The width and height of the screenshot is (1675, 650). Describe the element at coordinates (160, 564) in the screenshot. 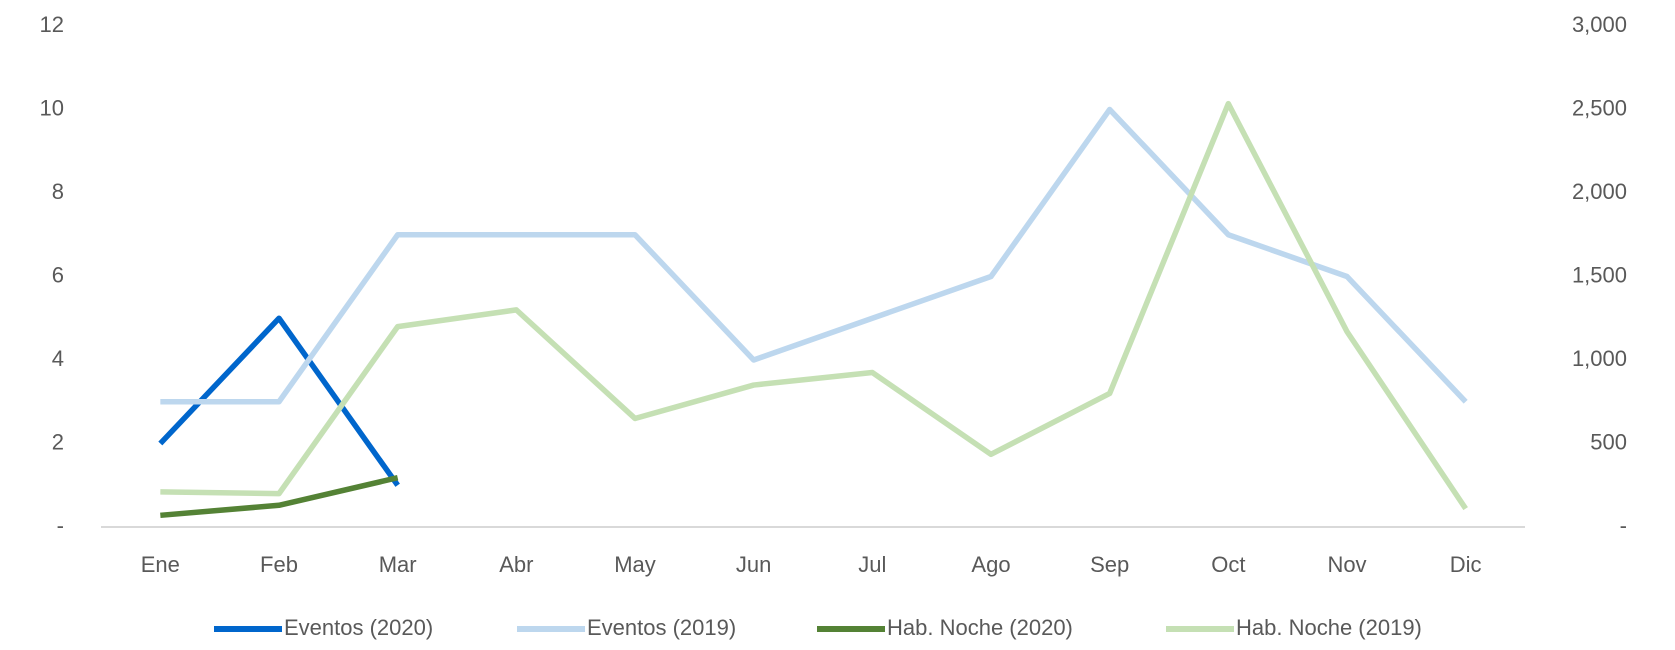

I see `x-tick-label: Ene` at that location.